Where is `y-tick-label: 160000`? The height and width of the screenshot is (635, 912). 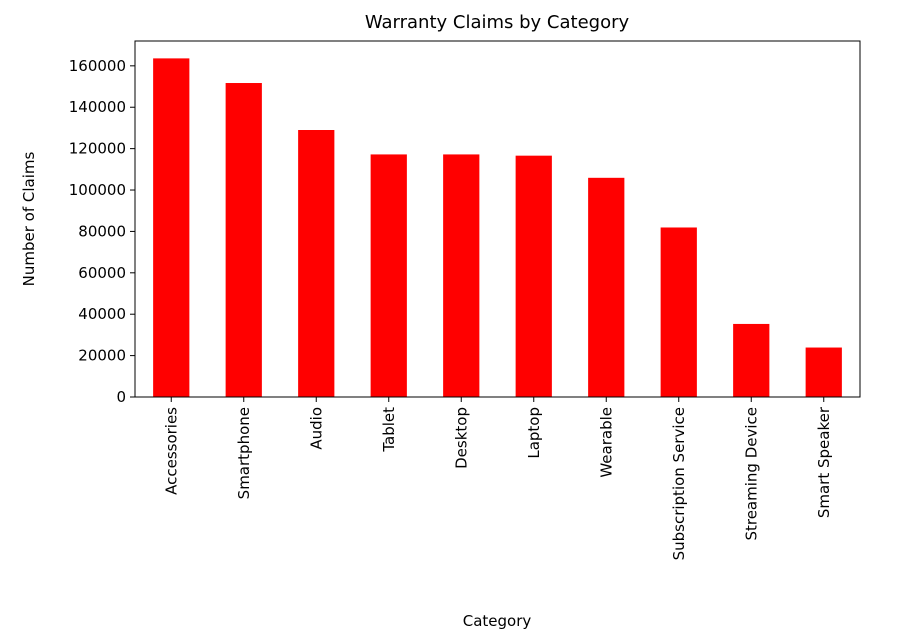 y-tick-label: 160000 is located at coordinates (97, 66).